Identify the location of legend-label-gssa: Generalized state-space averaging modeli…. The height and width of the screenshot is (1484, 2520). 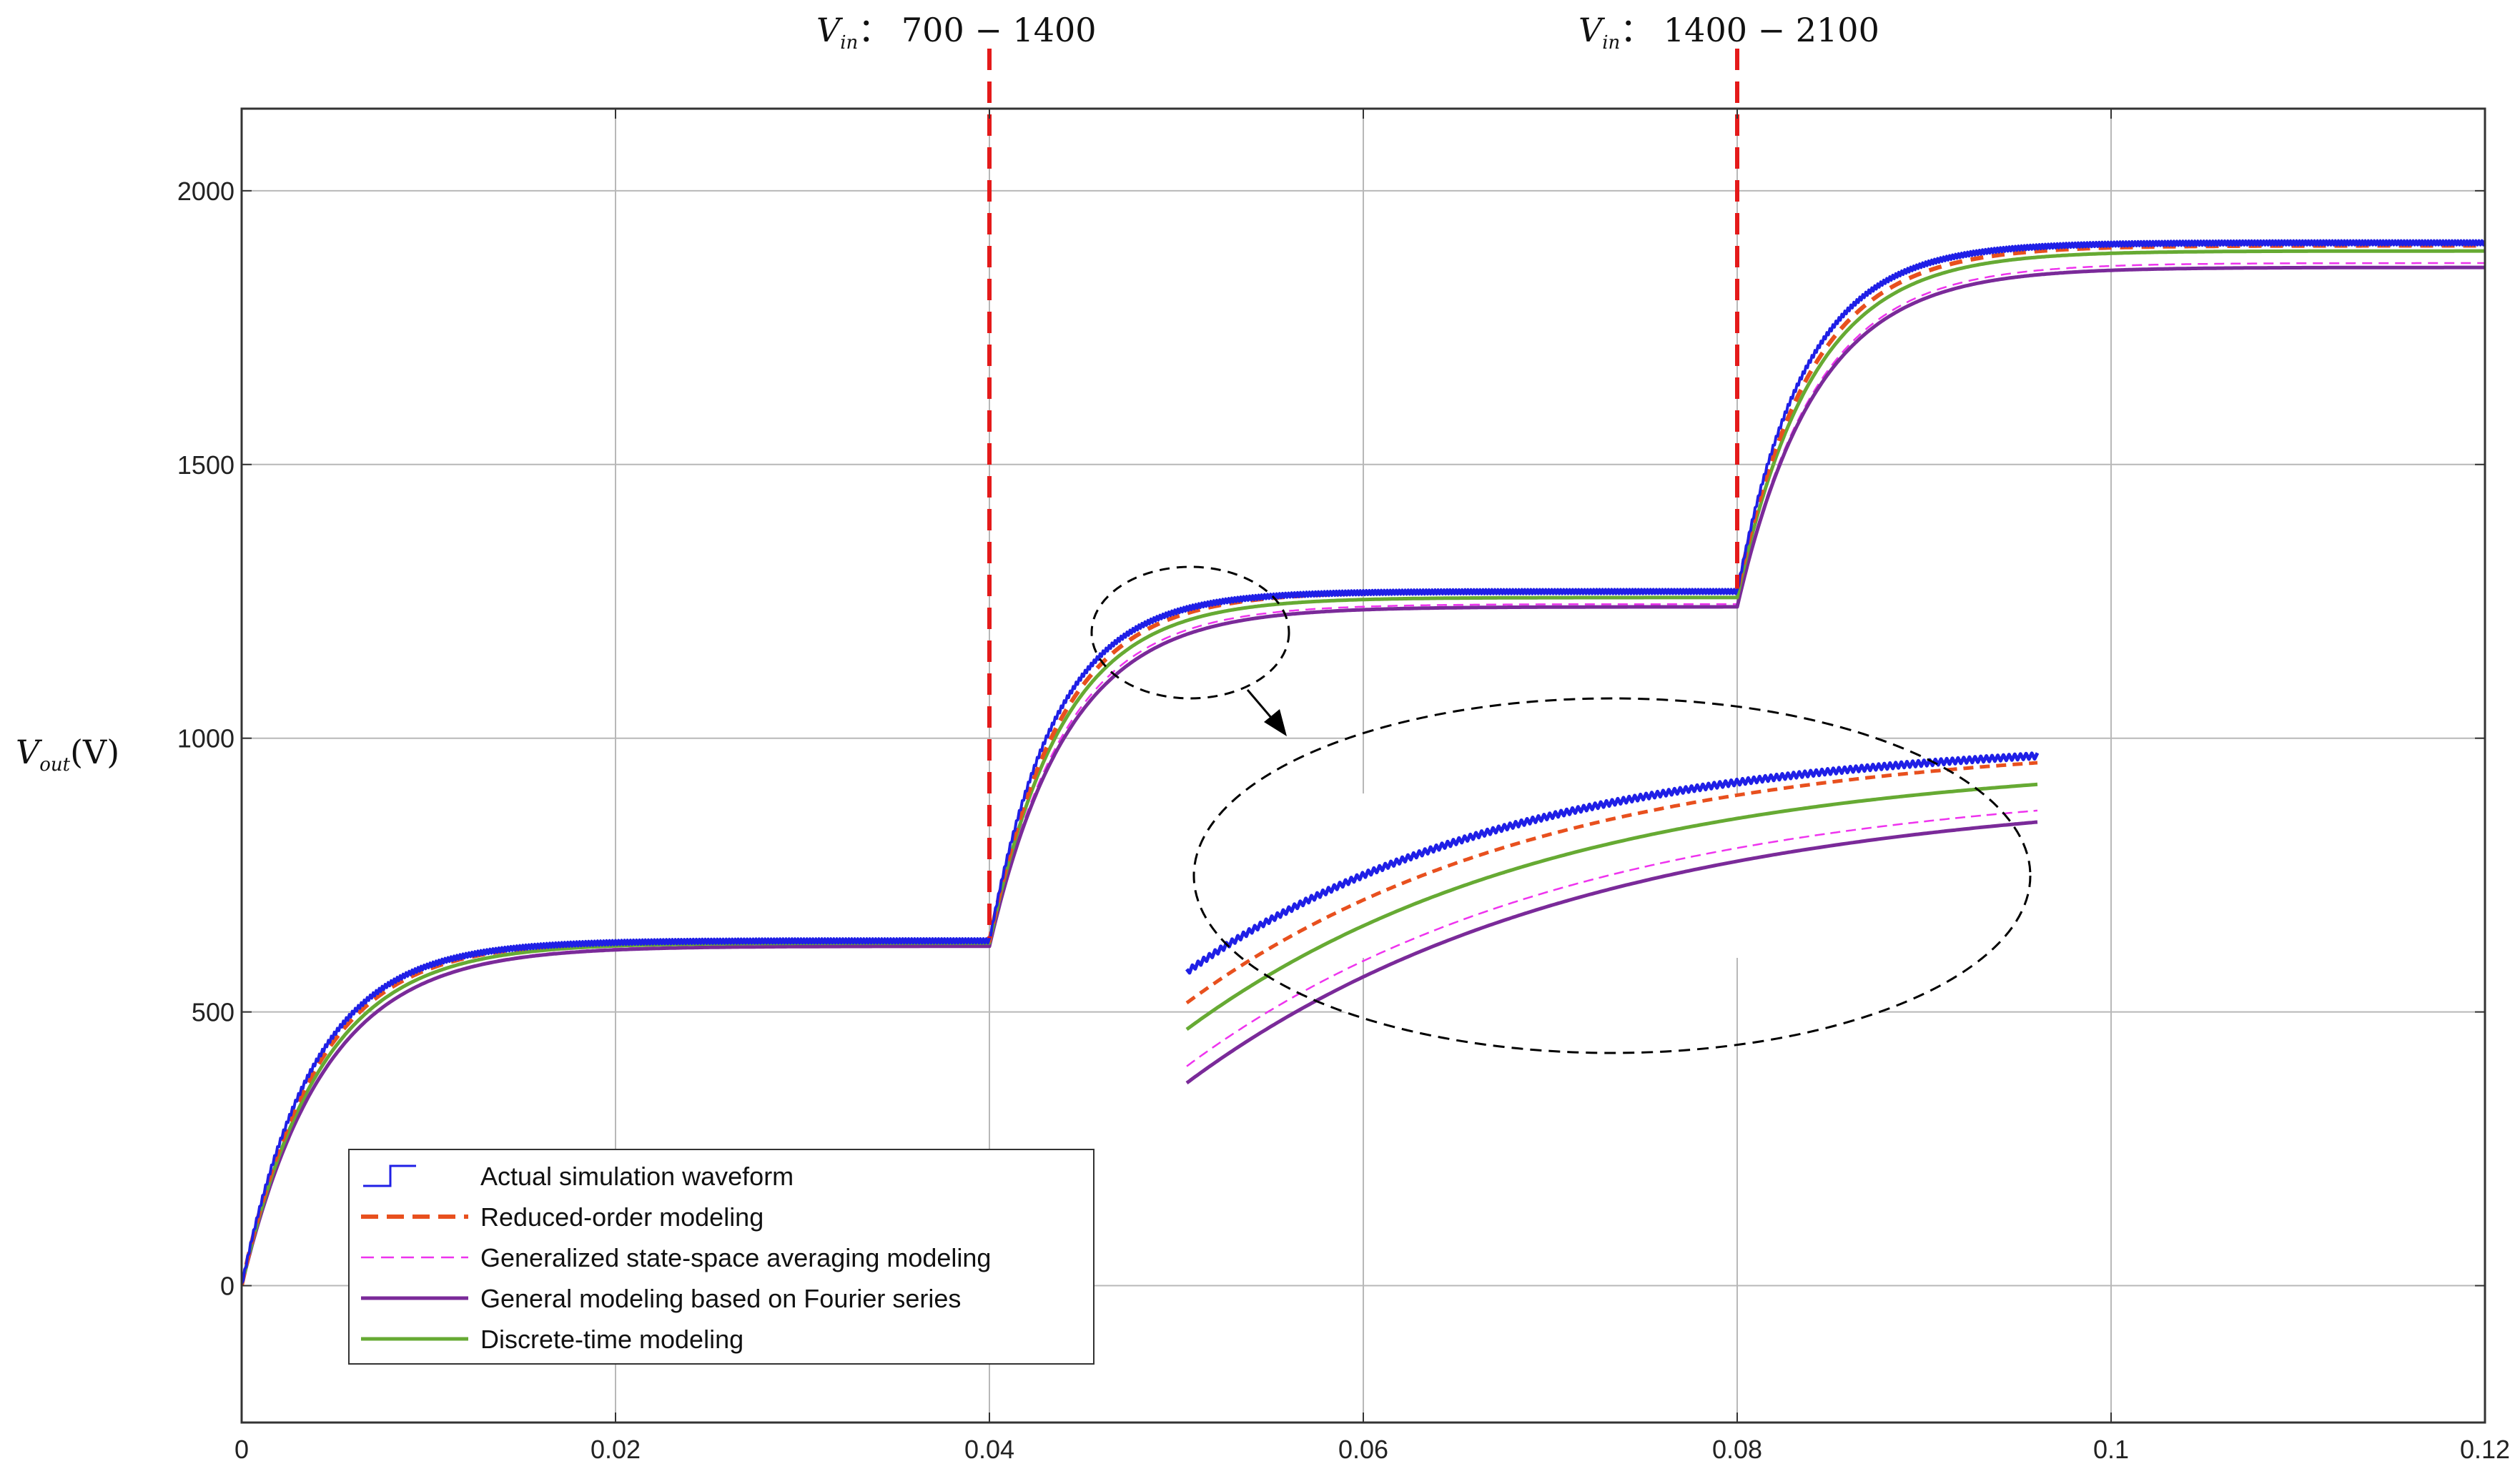
(735, 1257).